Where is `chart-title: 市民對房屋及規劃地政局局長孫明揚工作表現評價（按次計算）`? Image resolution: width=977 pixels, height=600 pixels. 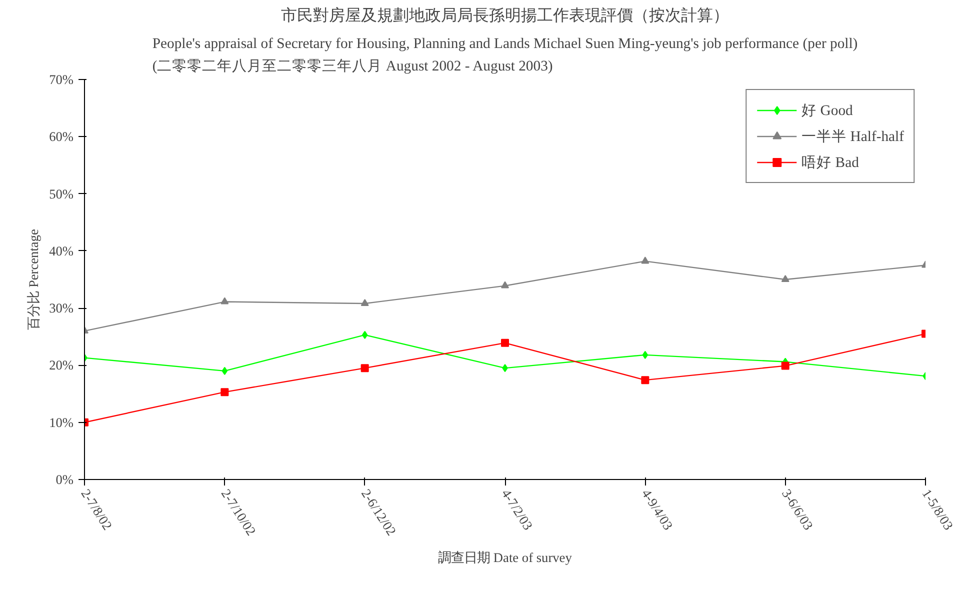
chart-title: 市民對房屋及規劃地政局局長孫明揚工作表現評價（按次計算） is located at coordinates (505, 15).